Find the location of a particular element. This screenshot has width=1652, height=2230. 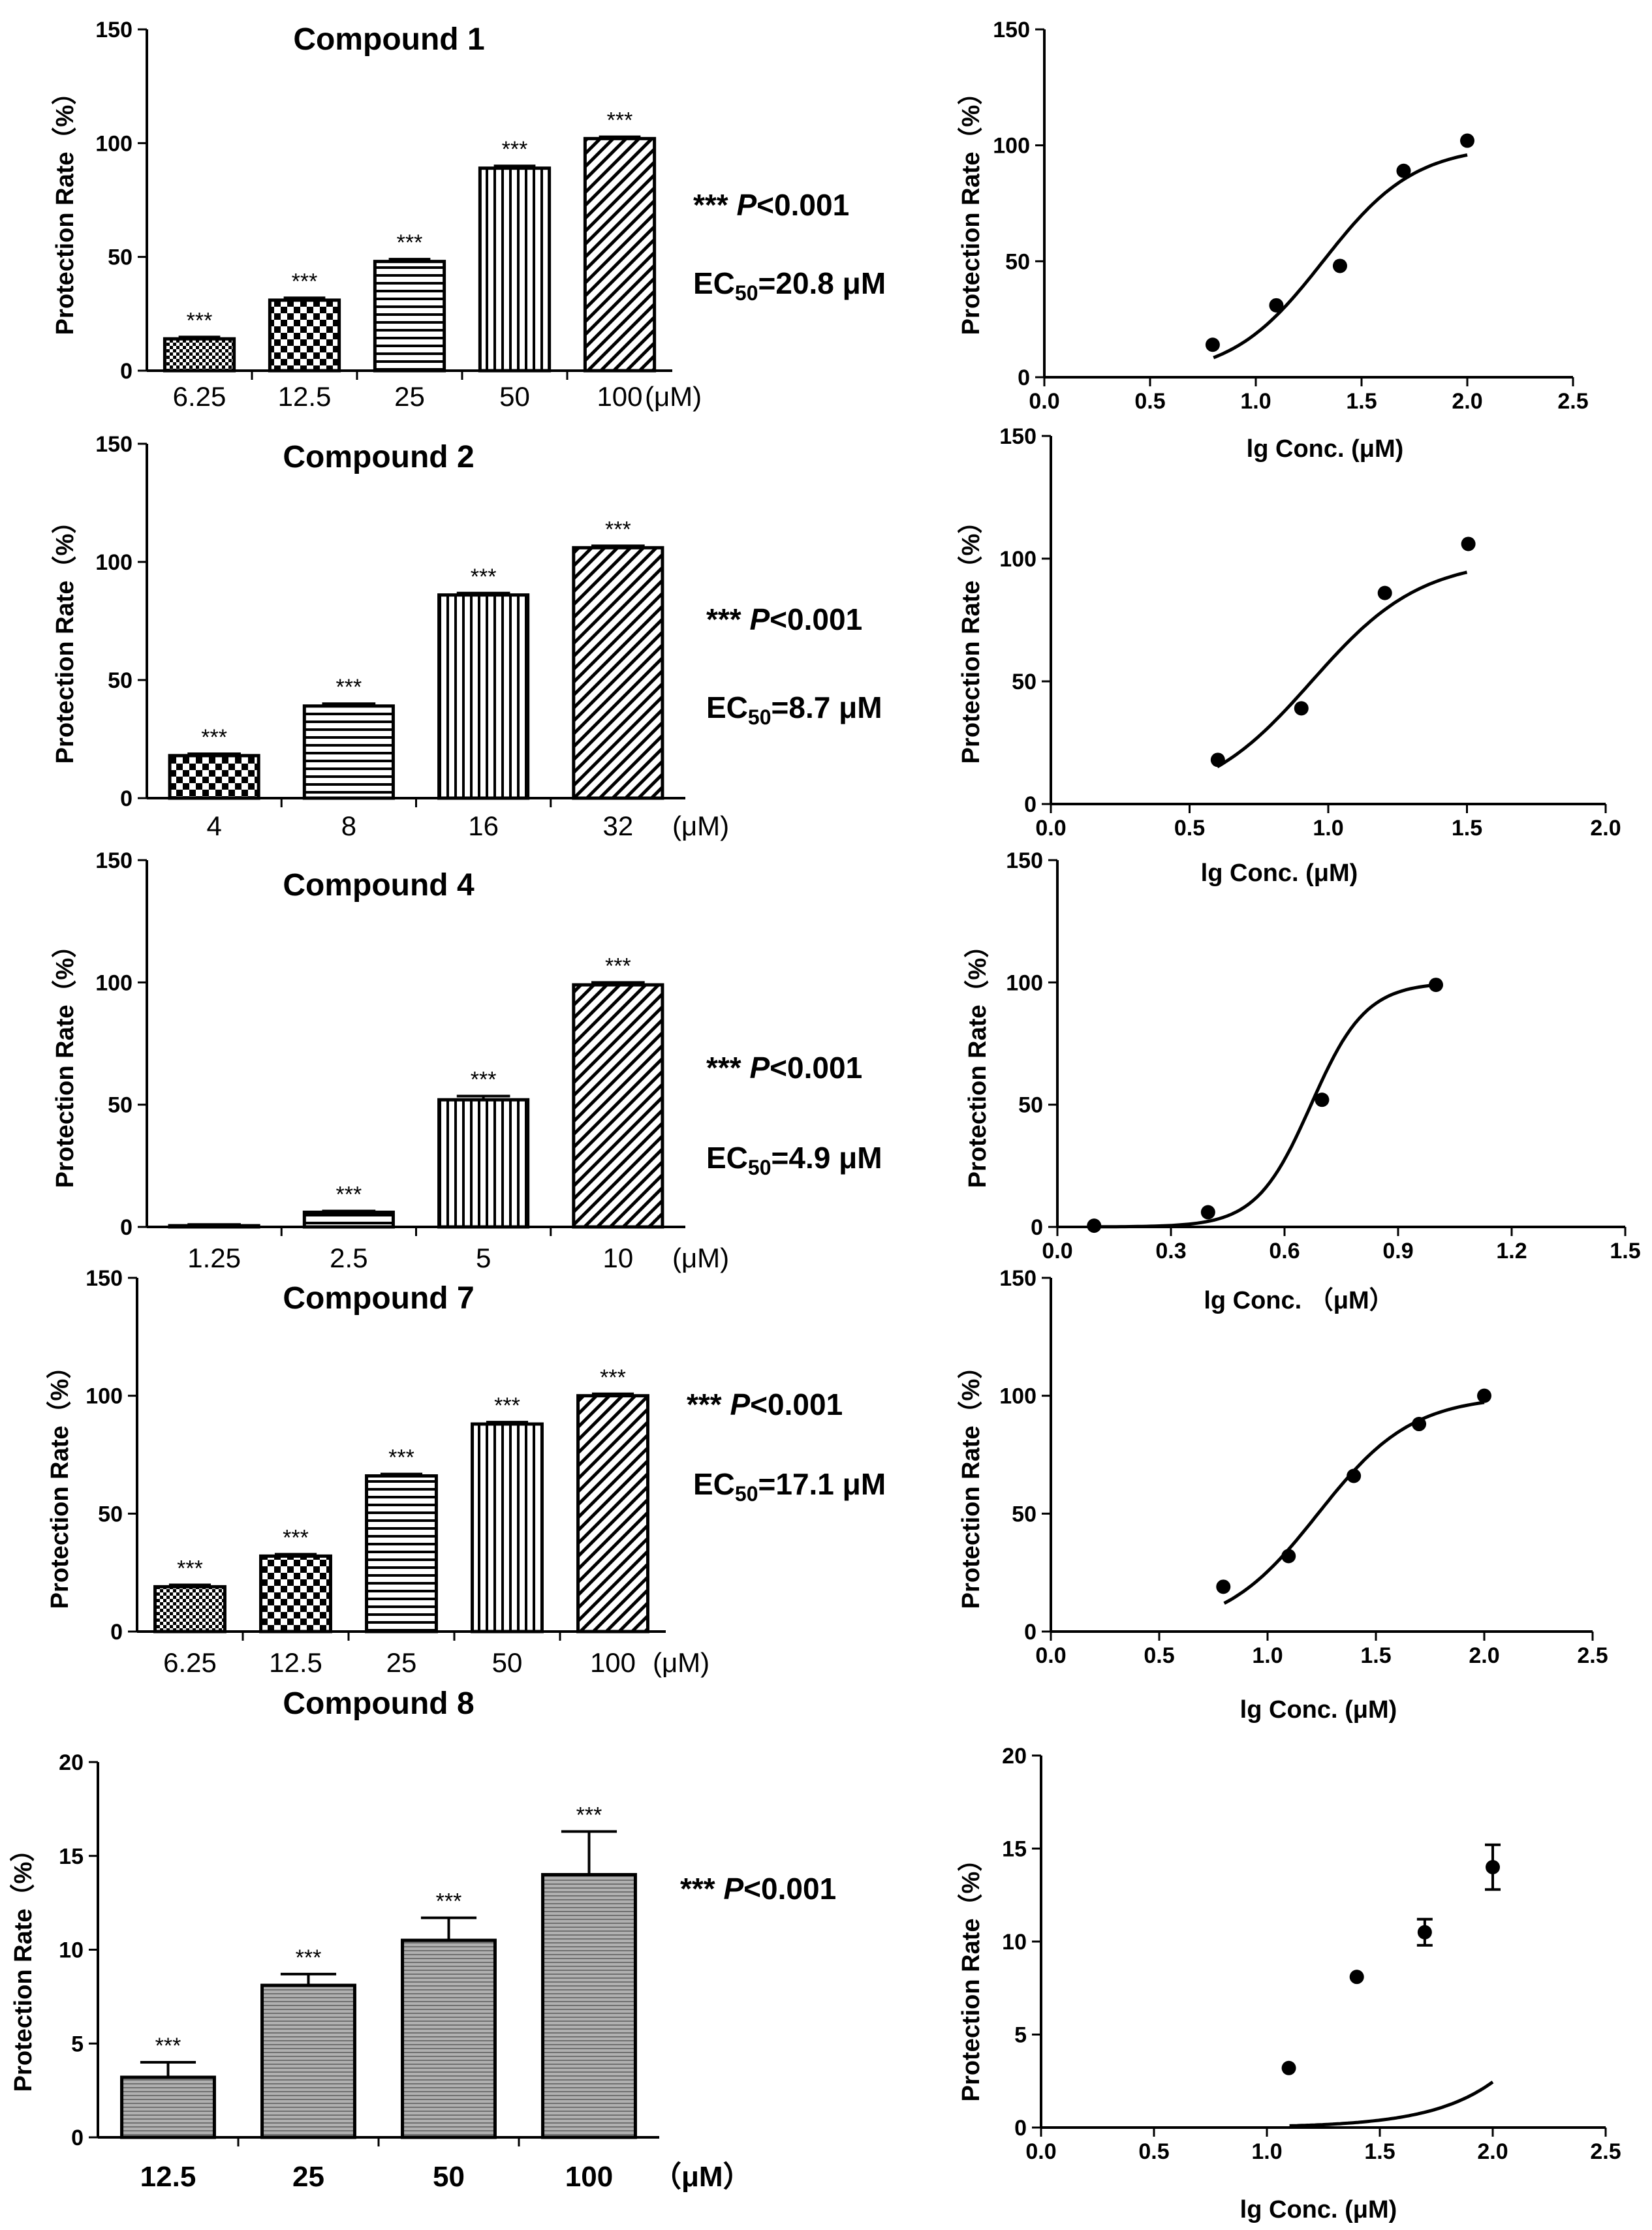

x-category-label: 50 is located at coordinates (449, 2177).